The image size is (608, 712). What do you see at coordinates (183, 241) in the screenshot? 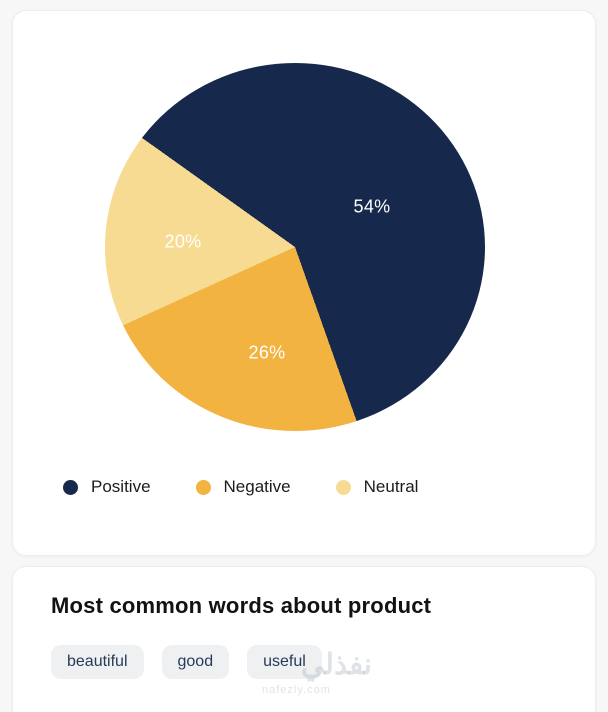
I see `pie-label-neutral: 20%` at bounding box center [183, 241].